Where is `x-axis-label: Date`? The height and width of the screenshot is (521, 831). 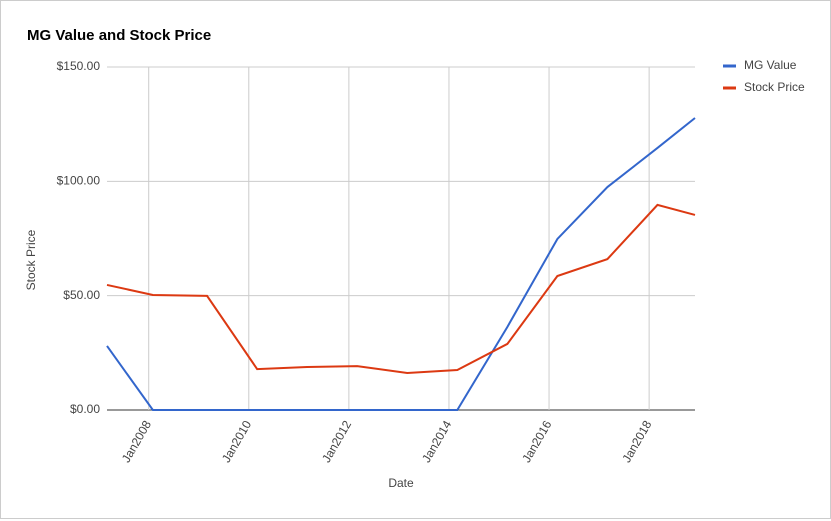
x-axis-label: Date is located at coordinates (401, 483).